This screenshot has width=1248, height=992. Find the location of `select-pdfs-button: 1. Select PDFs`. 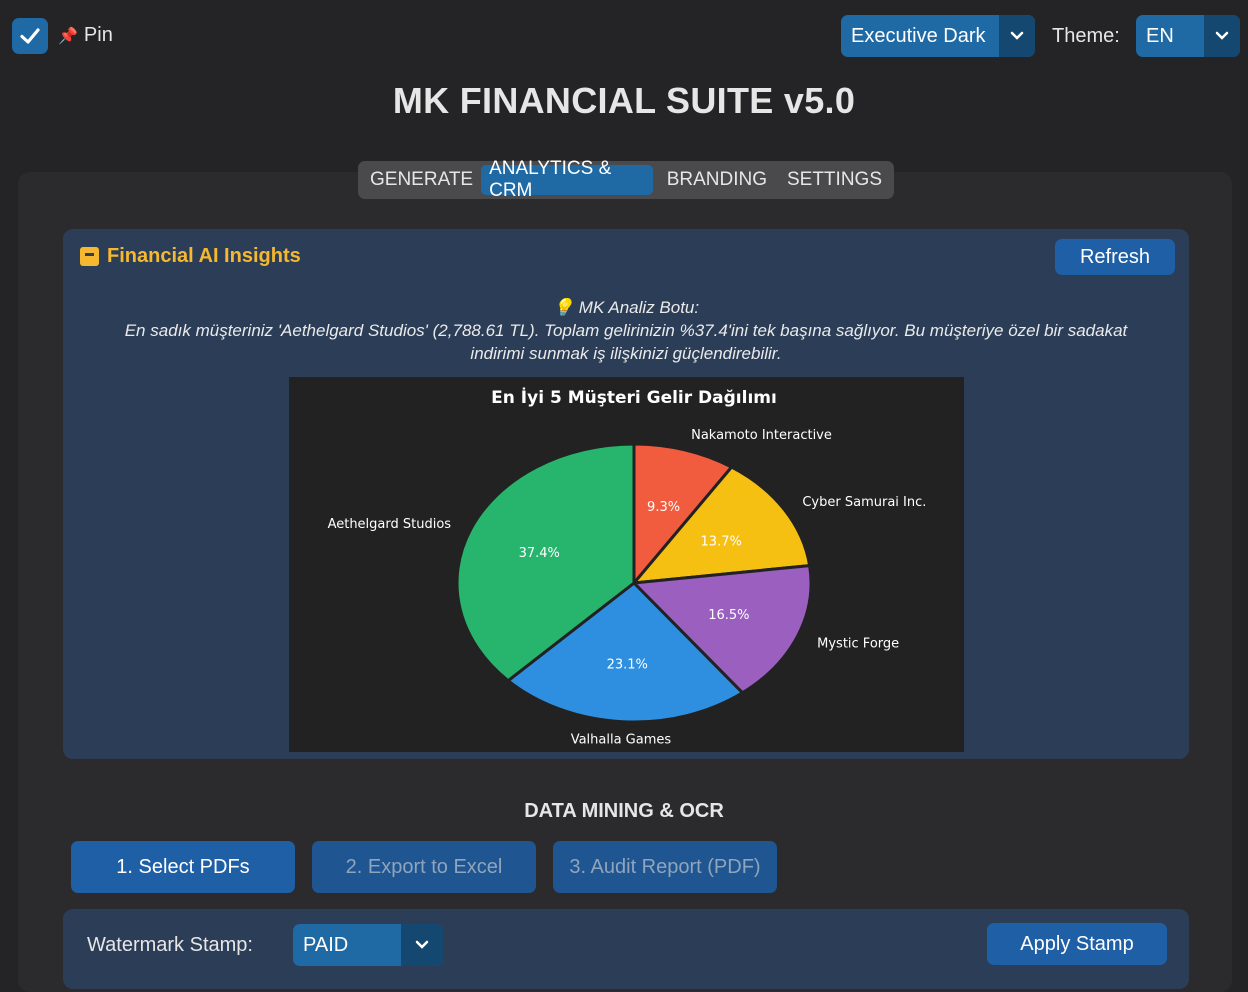

select-pdfs-button: 1. Select PDFs is located at coordinates (183, 867).